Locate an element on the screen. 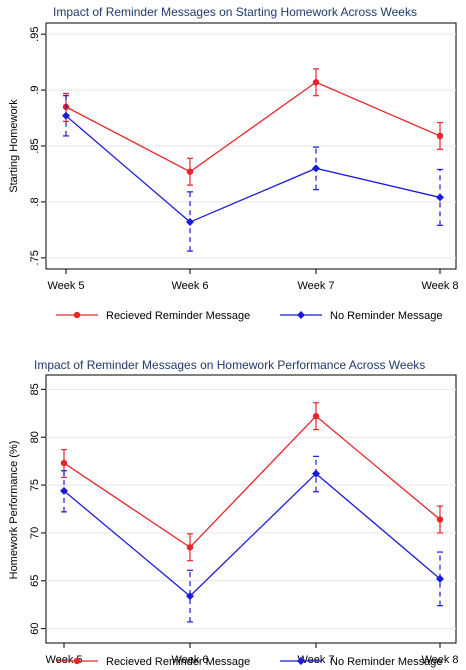 The width and height of the screenshot is (466, 670). series-reminder is located at coordinates (253, 127).